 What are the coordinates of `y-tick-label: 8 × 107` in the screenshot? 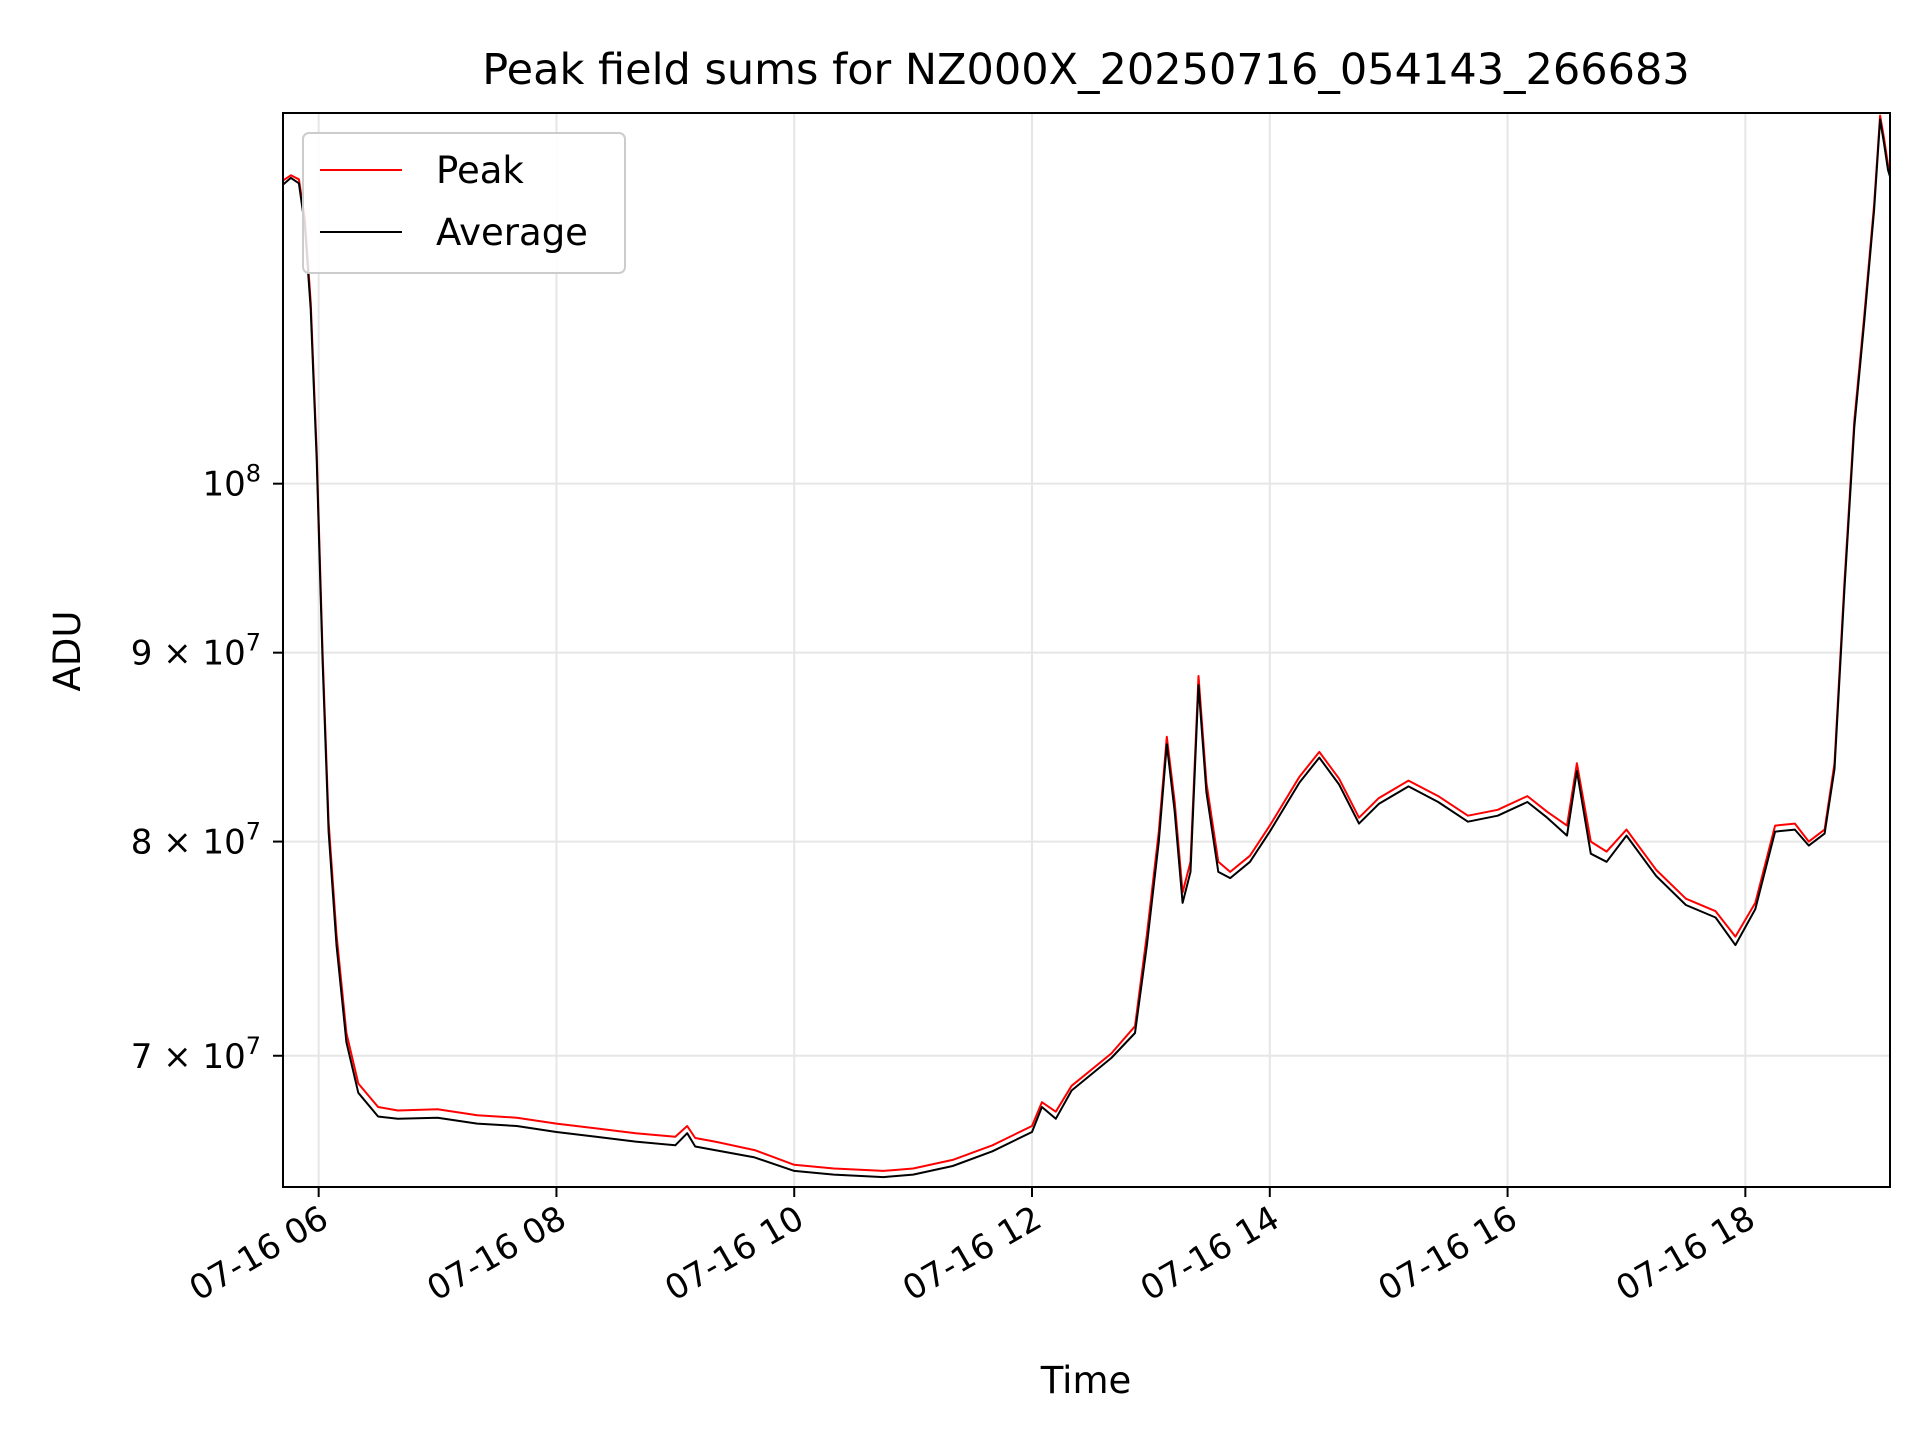 It's located at (196, 840).